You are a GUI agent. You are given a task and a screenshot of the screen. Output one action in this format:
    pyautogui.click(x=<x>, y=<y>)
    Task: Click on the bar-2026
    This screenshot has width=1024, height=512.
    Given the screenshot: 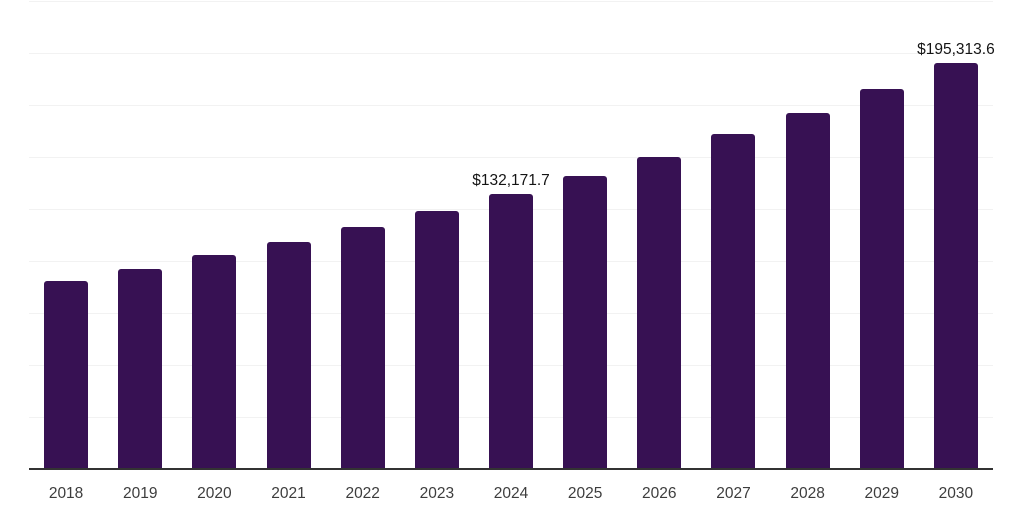 What is the action you would take?
    pyautogui.click(x=659, y=313)
    